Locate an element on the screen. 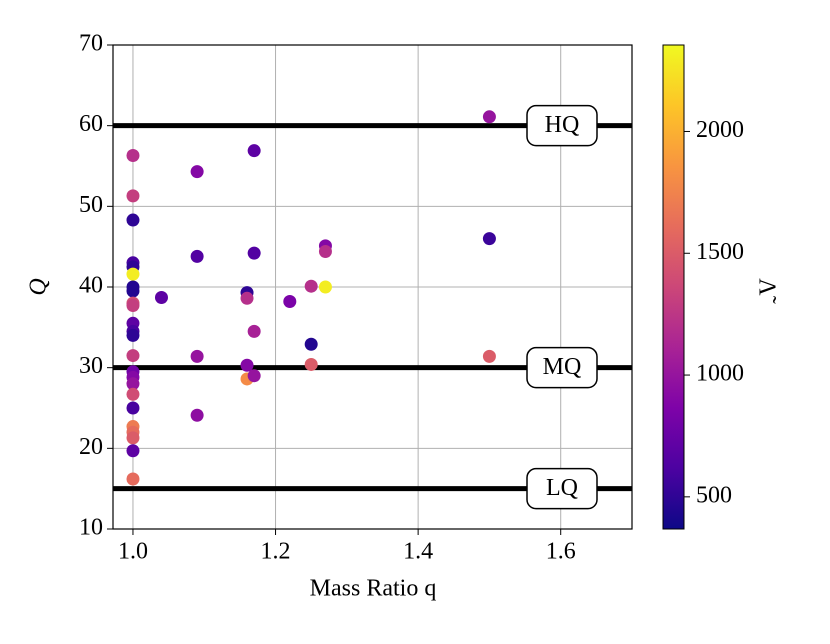  x-tick-label: 1.4 is located at coordinates (418, 552).